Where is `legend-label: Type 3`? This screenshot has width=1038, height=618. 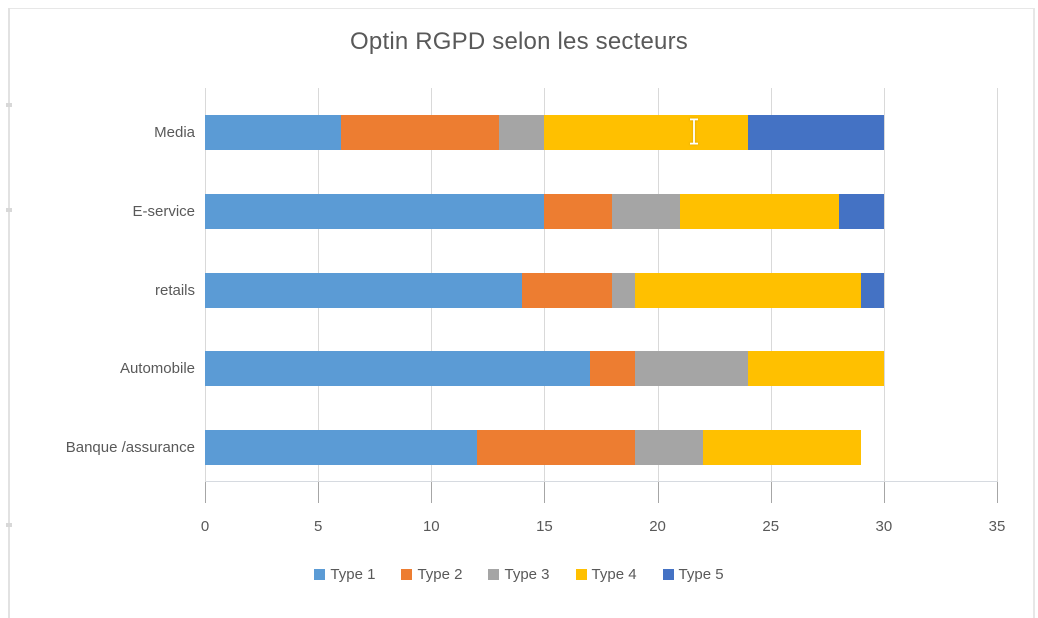 legend-label: Type 3 is located at coordinates (527, 574).